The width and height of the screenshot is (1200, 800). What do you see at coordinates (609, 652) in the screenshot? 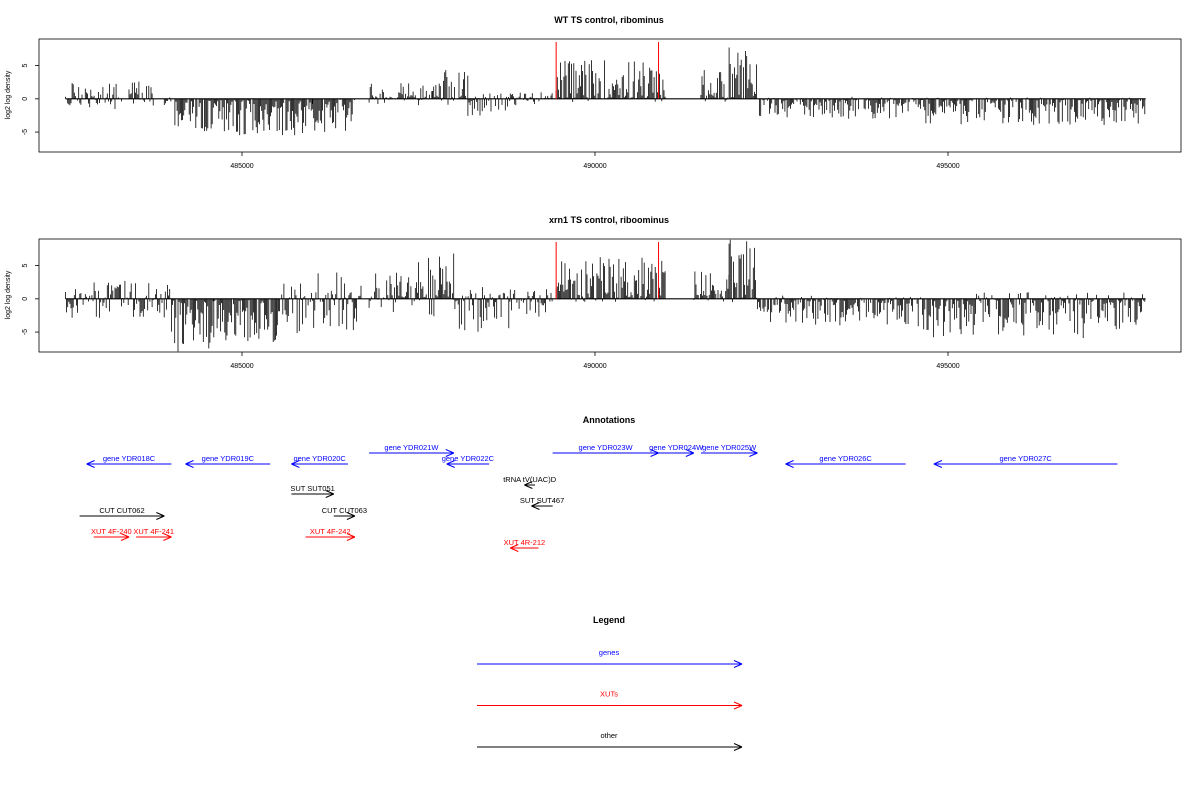
I see `legend-label: genes` at bounding box center [609, 652].